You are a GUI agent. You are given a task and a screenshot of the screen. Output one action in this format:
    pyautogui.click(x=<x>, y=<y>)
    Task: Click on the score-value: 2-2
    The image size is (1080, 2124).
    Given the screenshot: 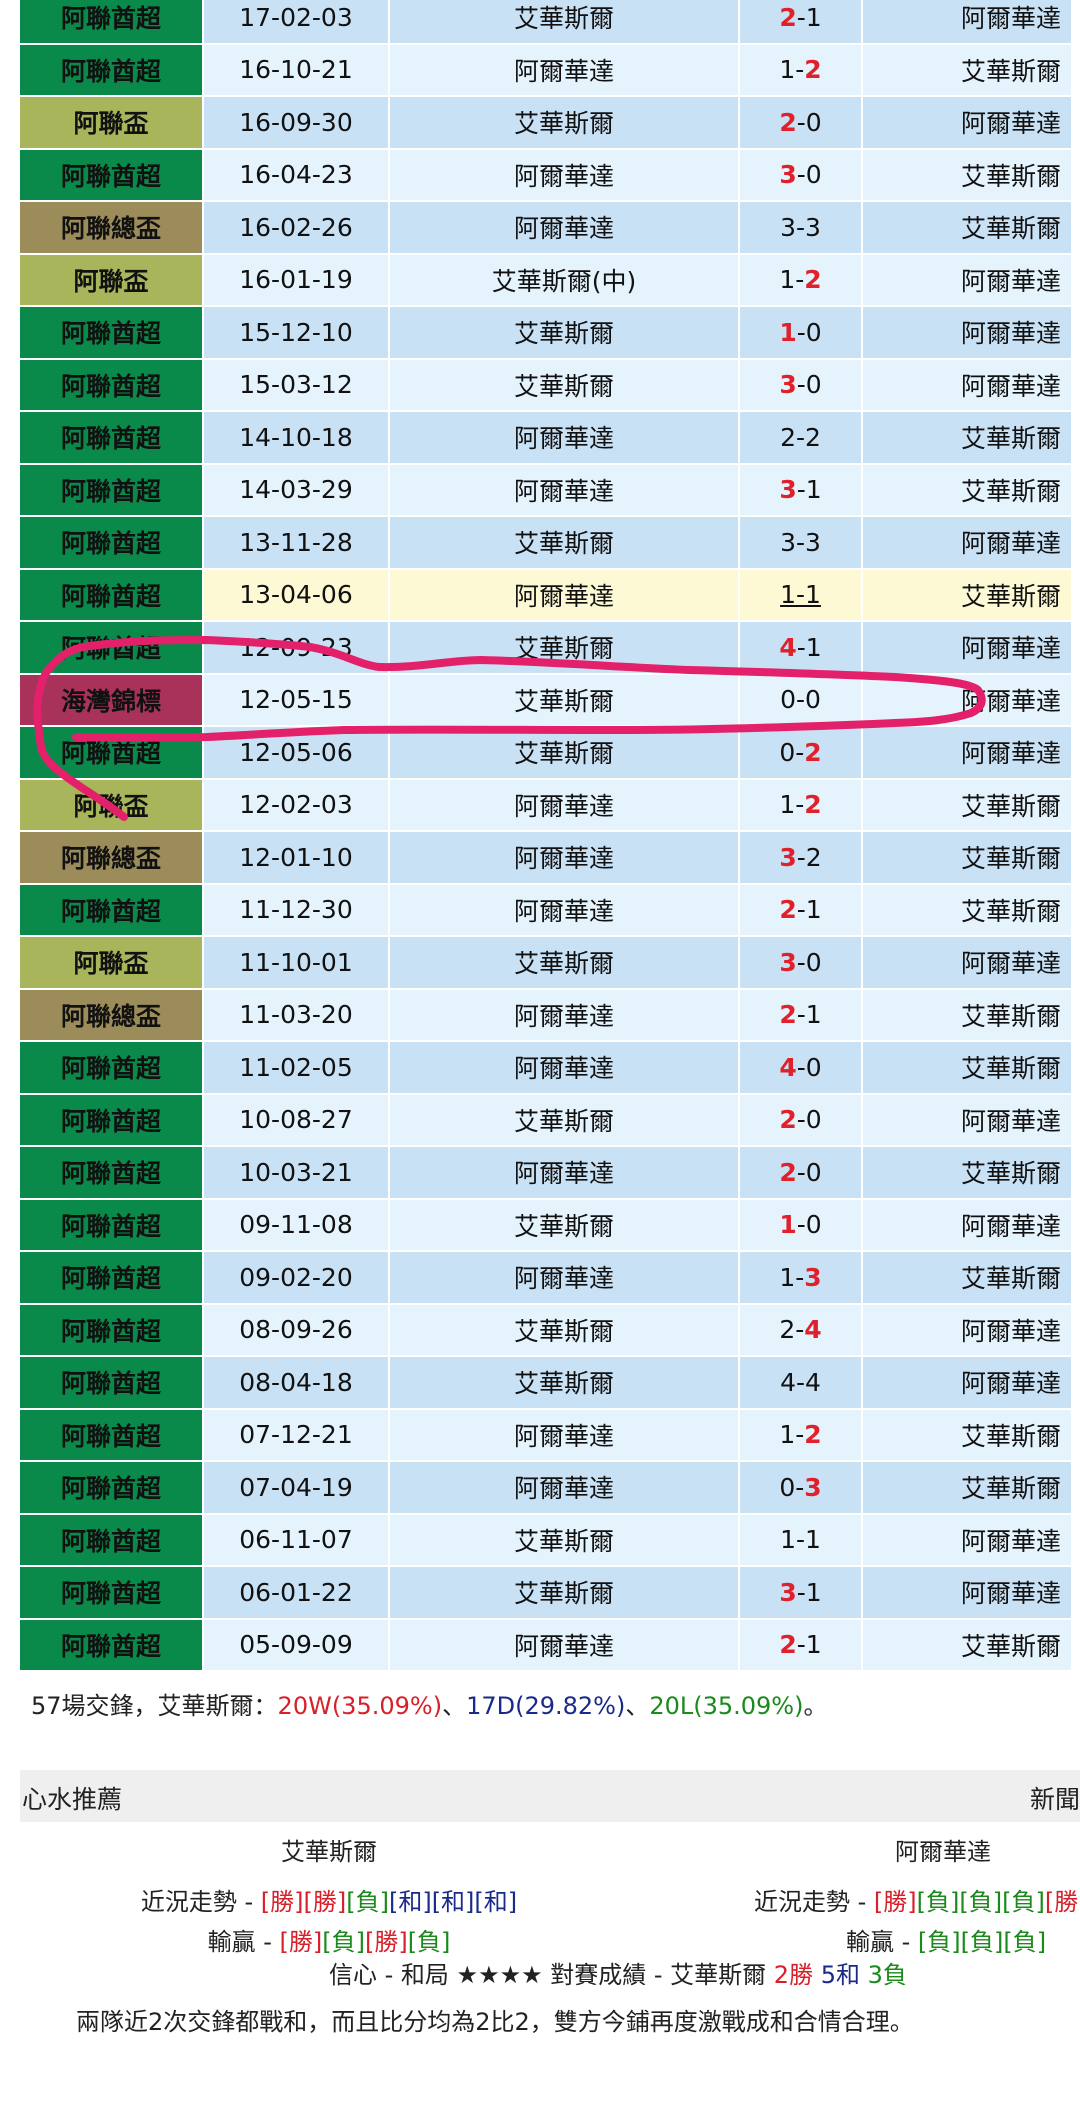 What is the action you would take?
    pyautogui.click(x=800, y=437)
    